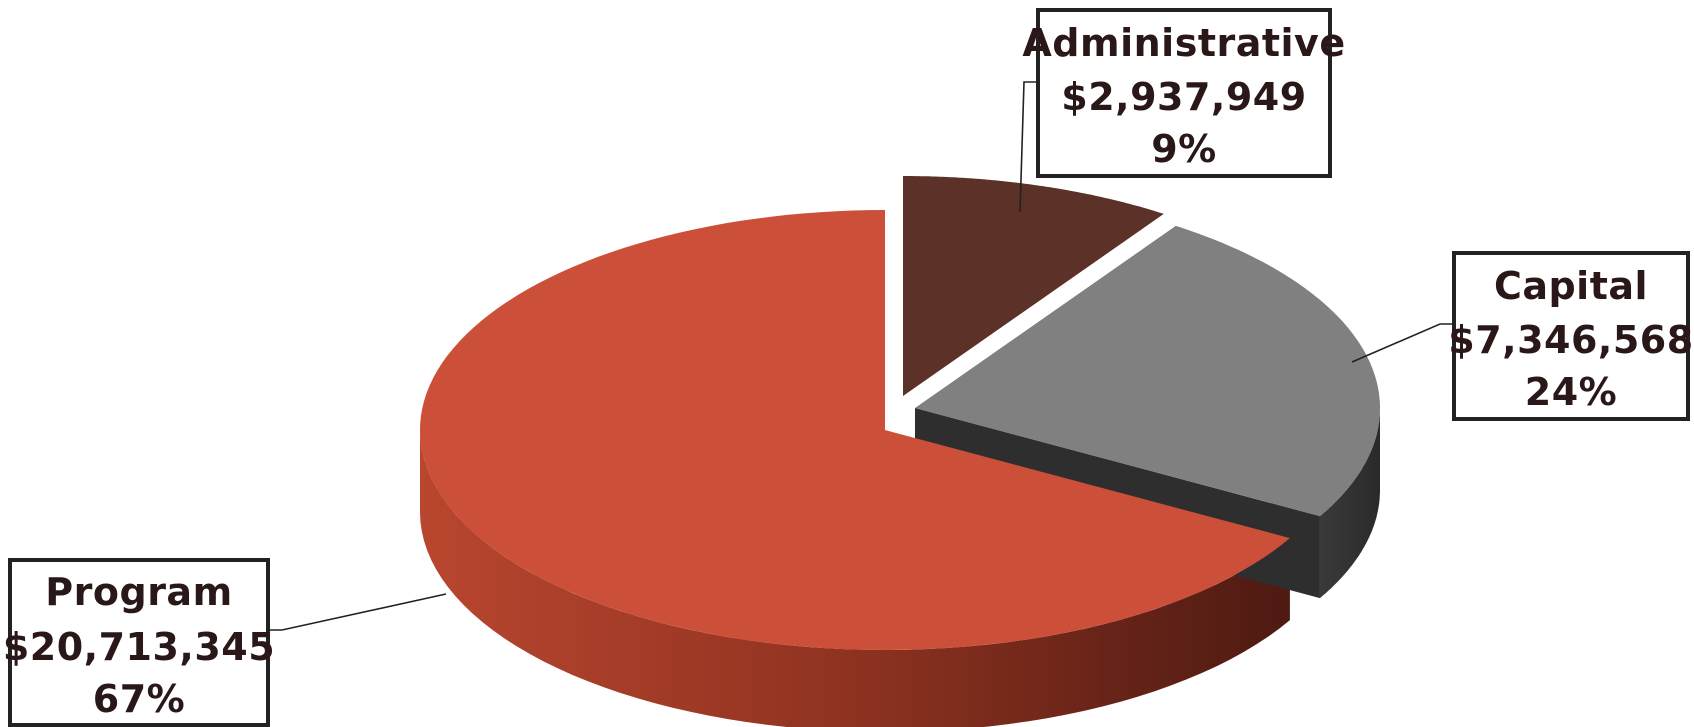 This screenshot has height=727, width=1694. I want to click on data-label-program: Program $20,713,345 67%, so click(139, 642).